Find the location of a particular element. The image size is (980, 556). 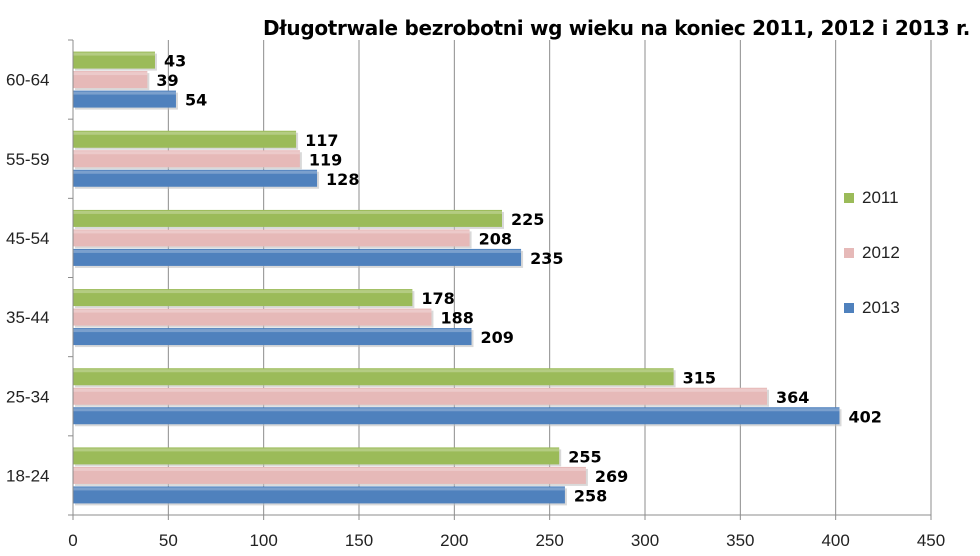

category-label: 60-64 is located at coordinates (27, 80).